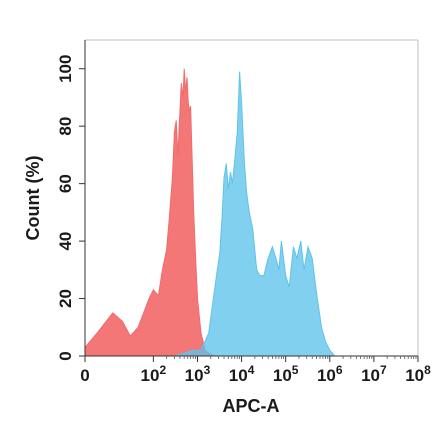  What do you see at coordinates (65, 355) in the screenshot?
I see `y-tick-label: 0` at bounding box center [65, 355].